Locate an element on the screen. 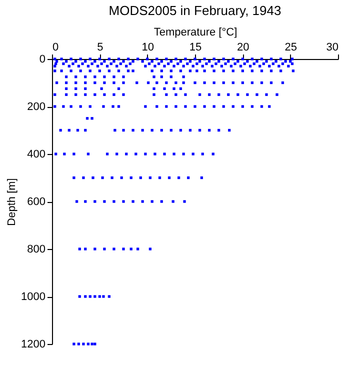 This screenshot has width=348, height=384. y-tick-label: 0 is located at coordinates (42, 60).